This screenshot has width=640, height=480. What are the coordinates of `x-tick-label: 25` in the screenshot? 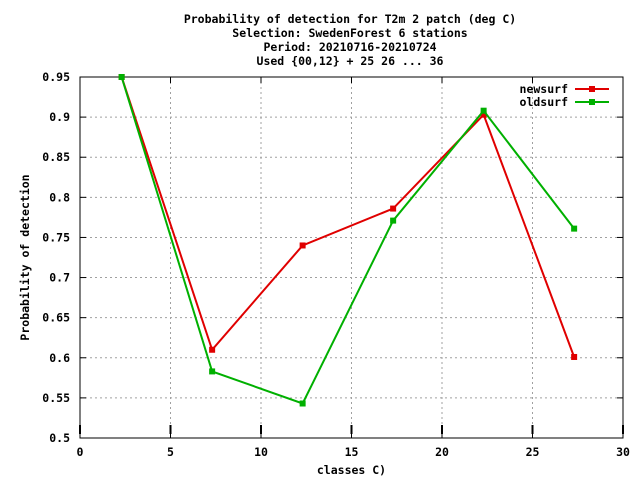 It's located at (533, 452).